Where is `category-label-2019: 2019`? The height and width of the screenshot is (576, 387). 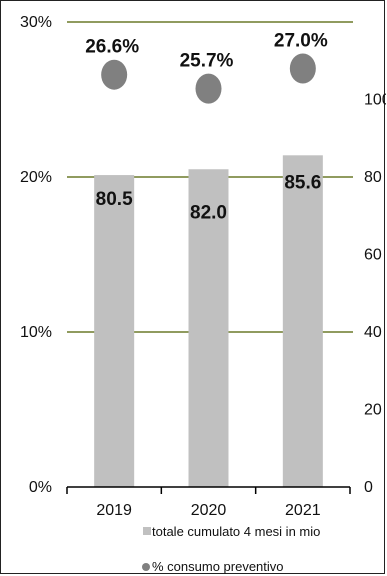
category-label-2019: 2019 is located at coordinates (114, 510).